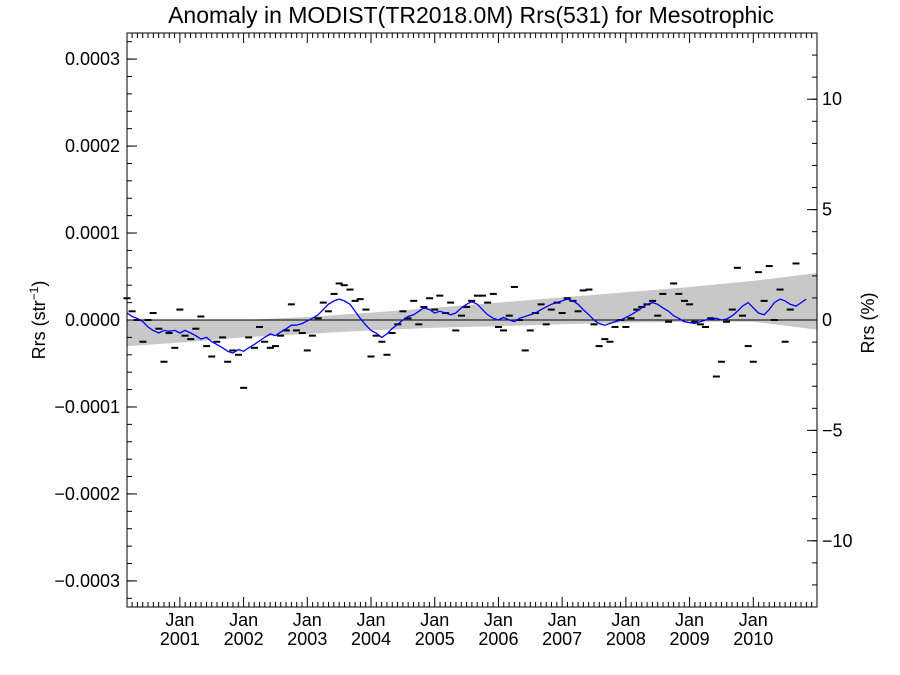  I want to click on right-tick-label: 5, so click(827, 210).